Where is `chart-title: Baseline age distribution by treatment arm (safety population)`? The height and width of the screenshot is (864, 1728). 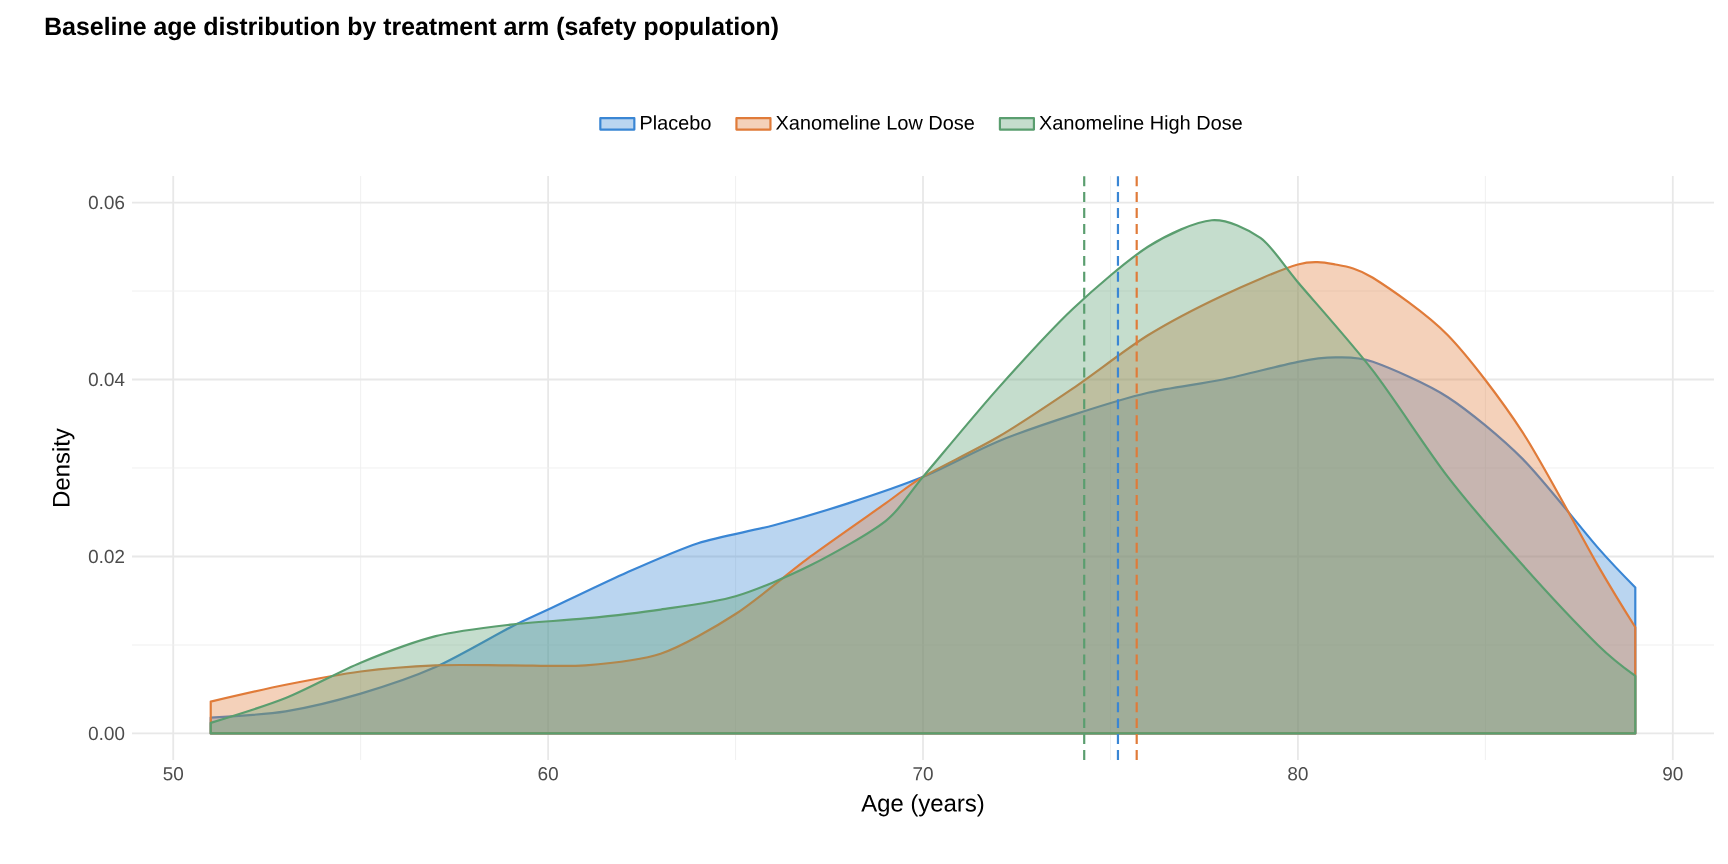
chart-title: Baseline age distribution by treatment arm (safety population) is located at coordinates (411, 28).